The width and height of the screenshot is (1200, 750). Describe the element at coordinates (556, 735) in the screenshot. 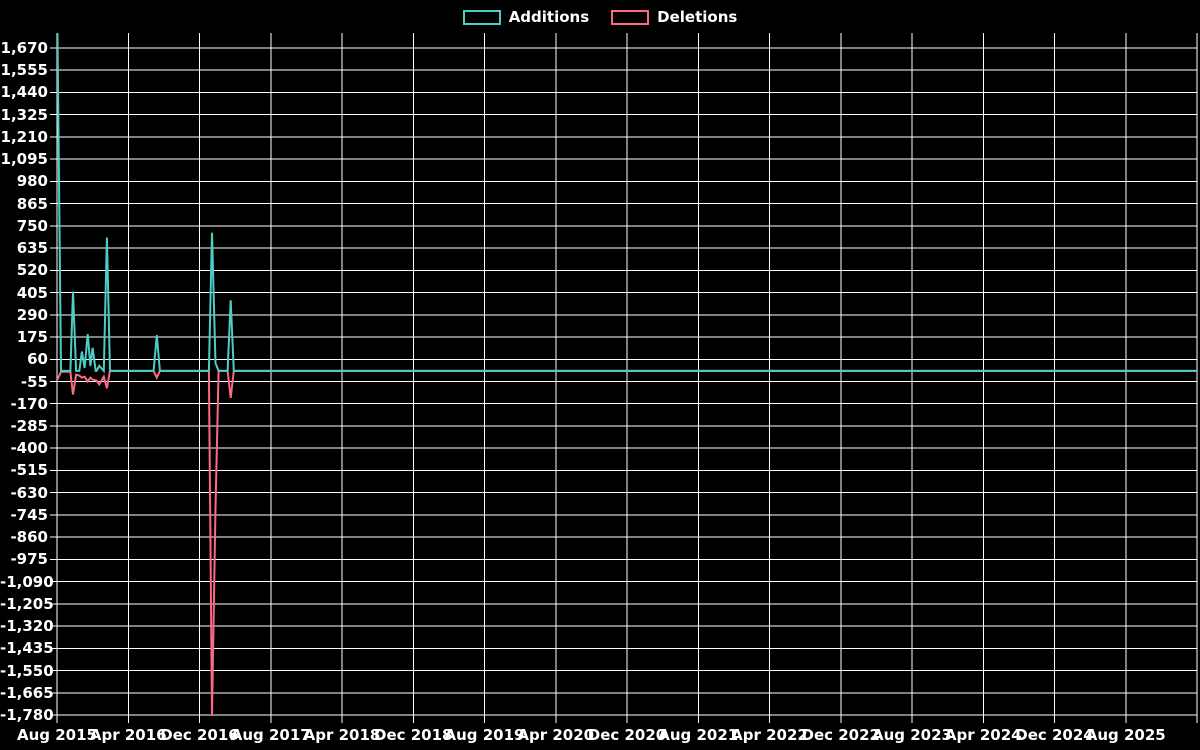

I see `x-axis-label: Apr 2020` at that location.